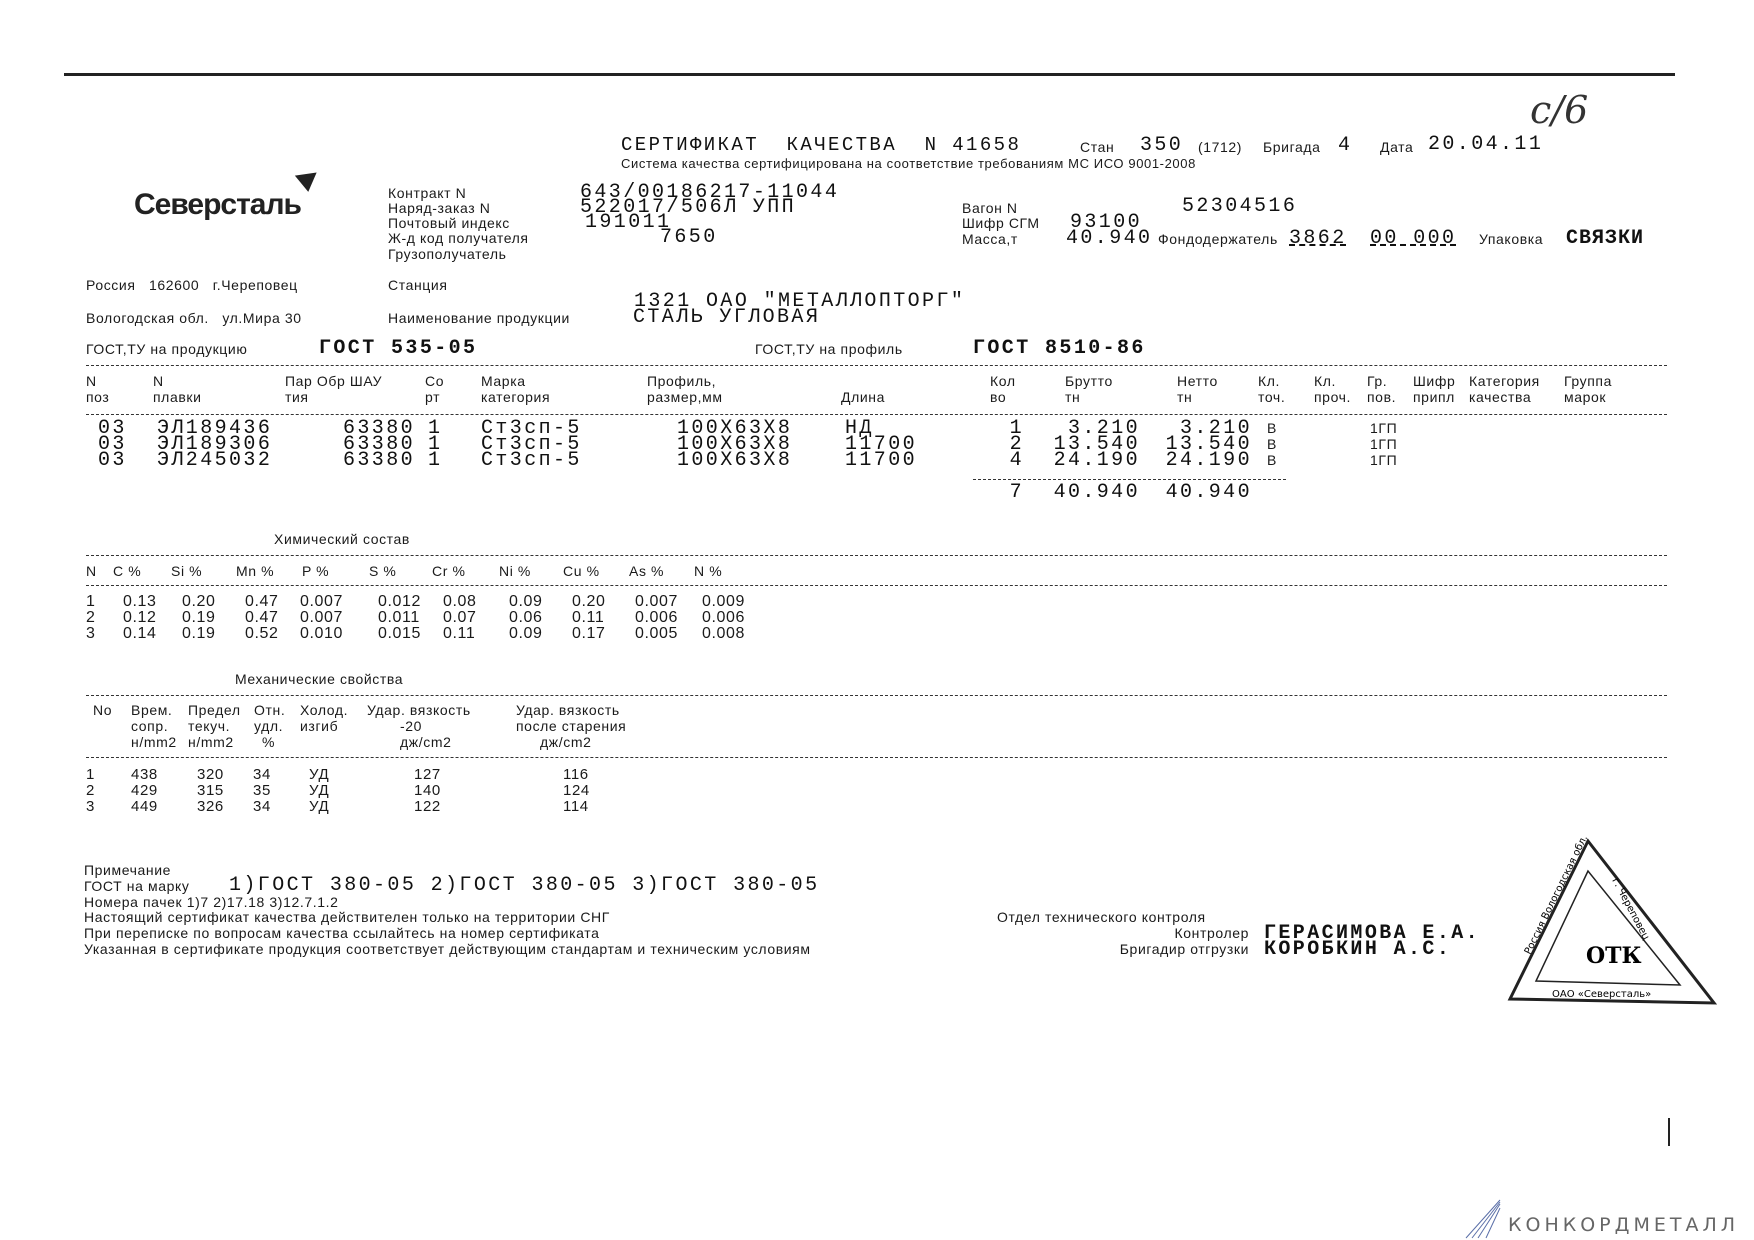 The height and width of the screenshot is (1240, 1754). I want to click on holder-label: Фондодержатель, so click(1218, 239).